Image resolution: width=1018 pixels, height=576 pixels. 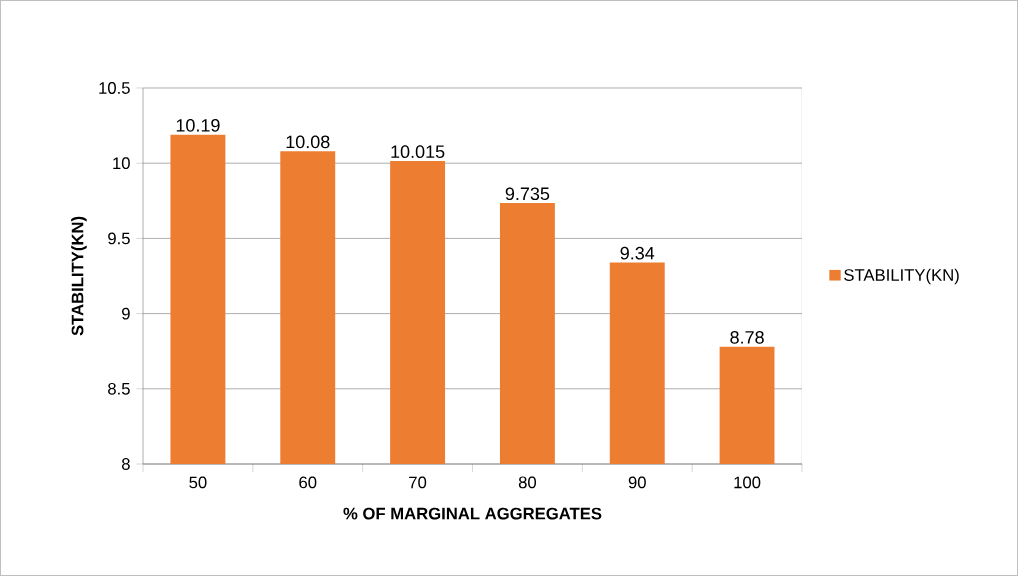 What do you see at coordinates (308, 142) in the screenshot?
I see `data-label: 10.08` at bounding box center [308, 142].